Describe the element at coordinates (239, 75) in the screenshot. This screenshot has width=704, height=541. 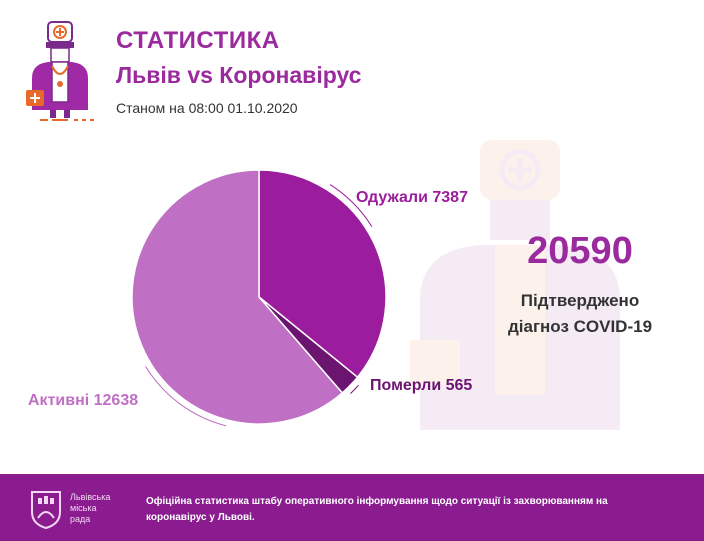
I see `page-subtitle: Львів vs Коронавірус` at that location.